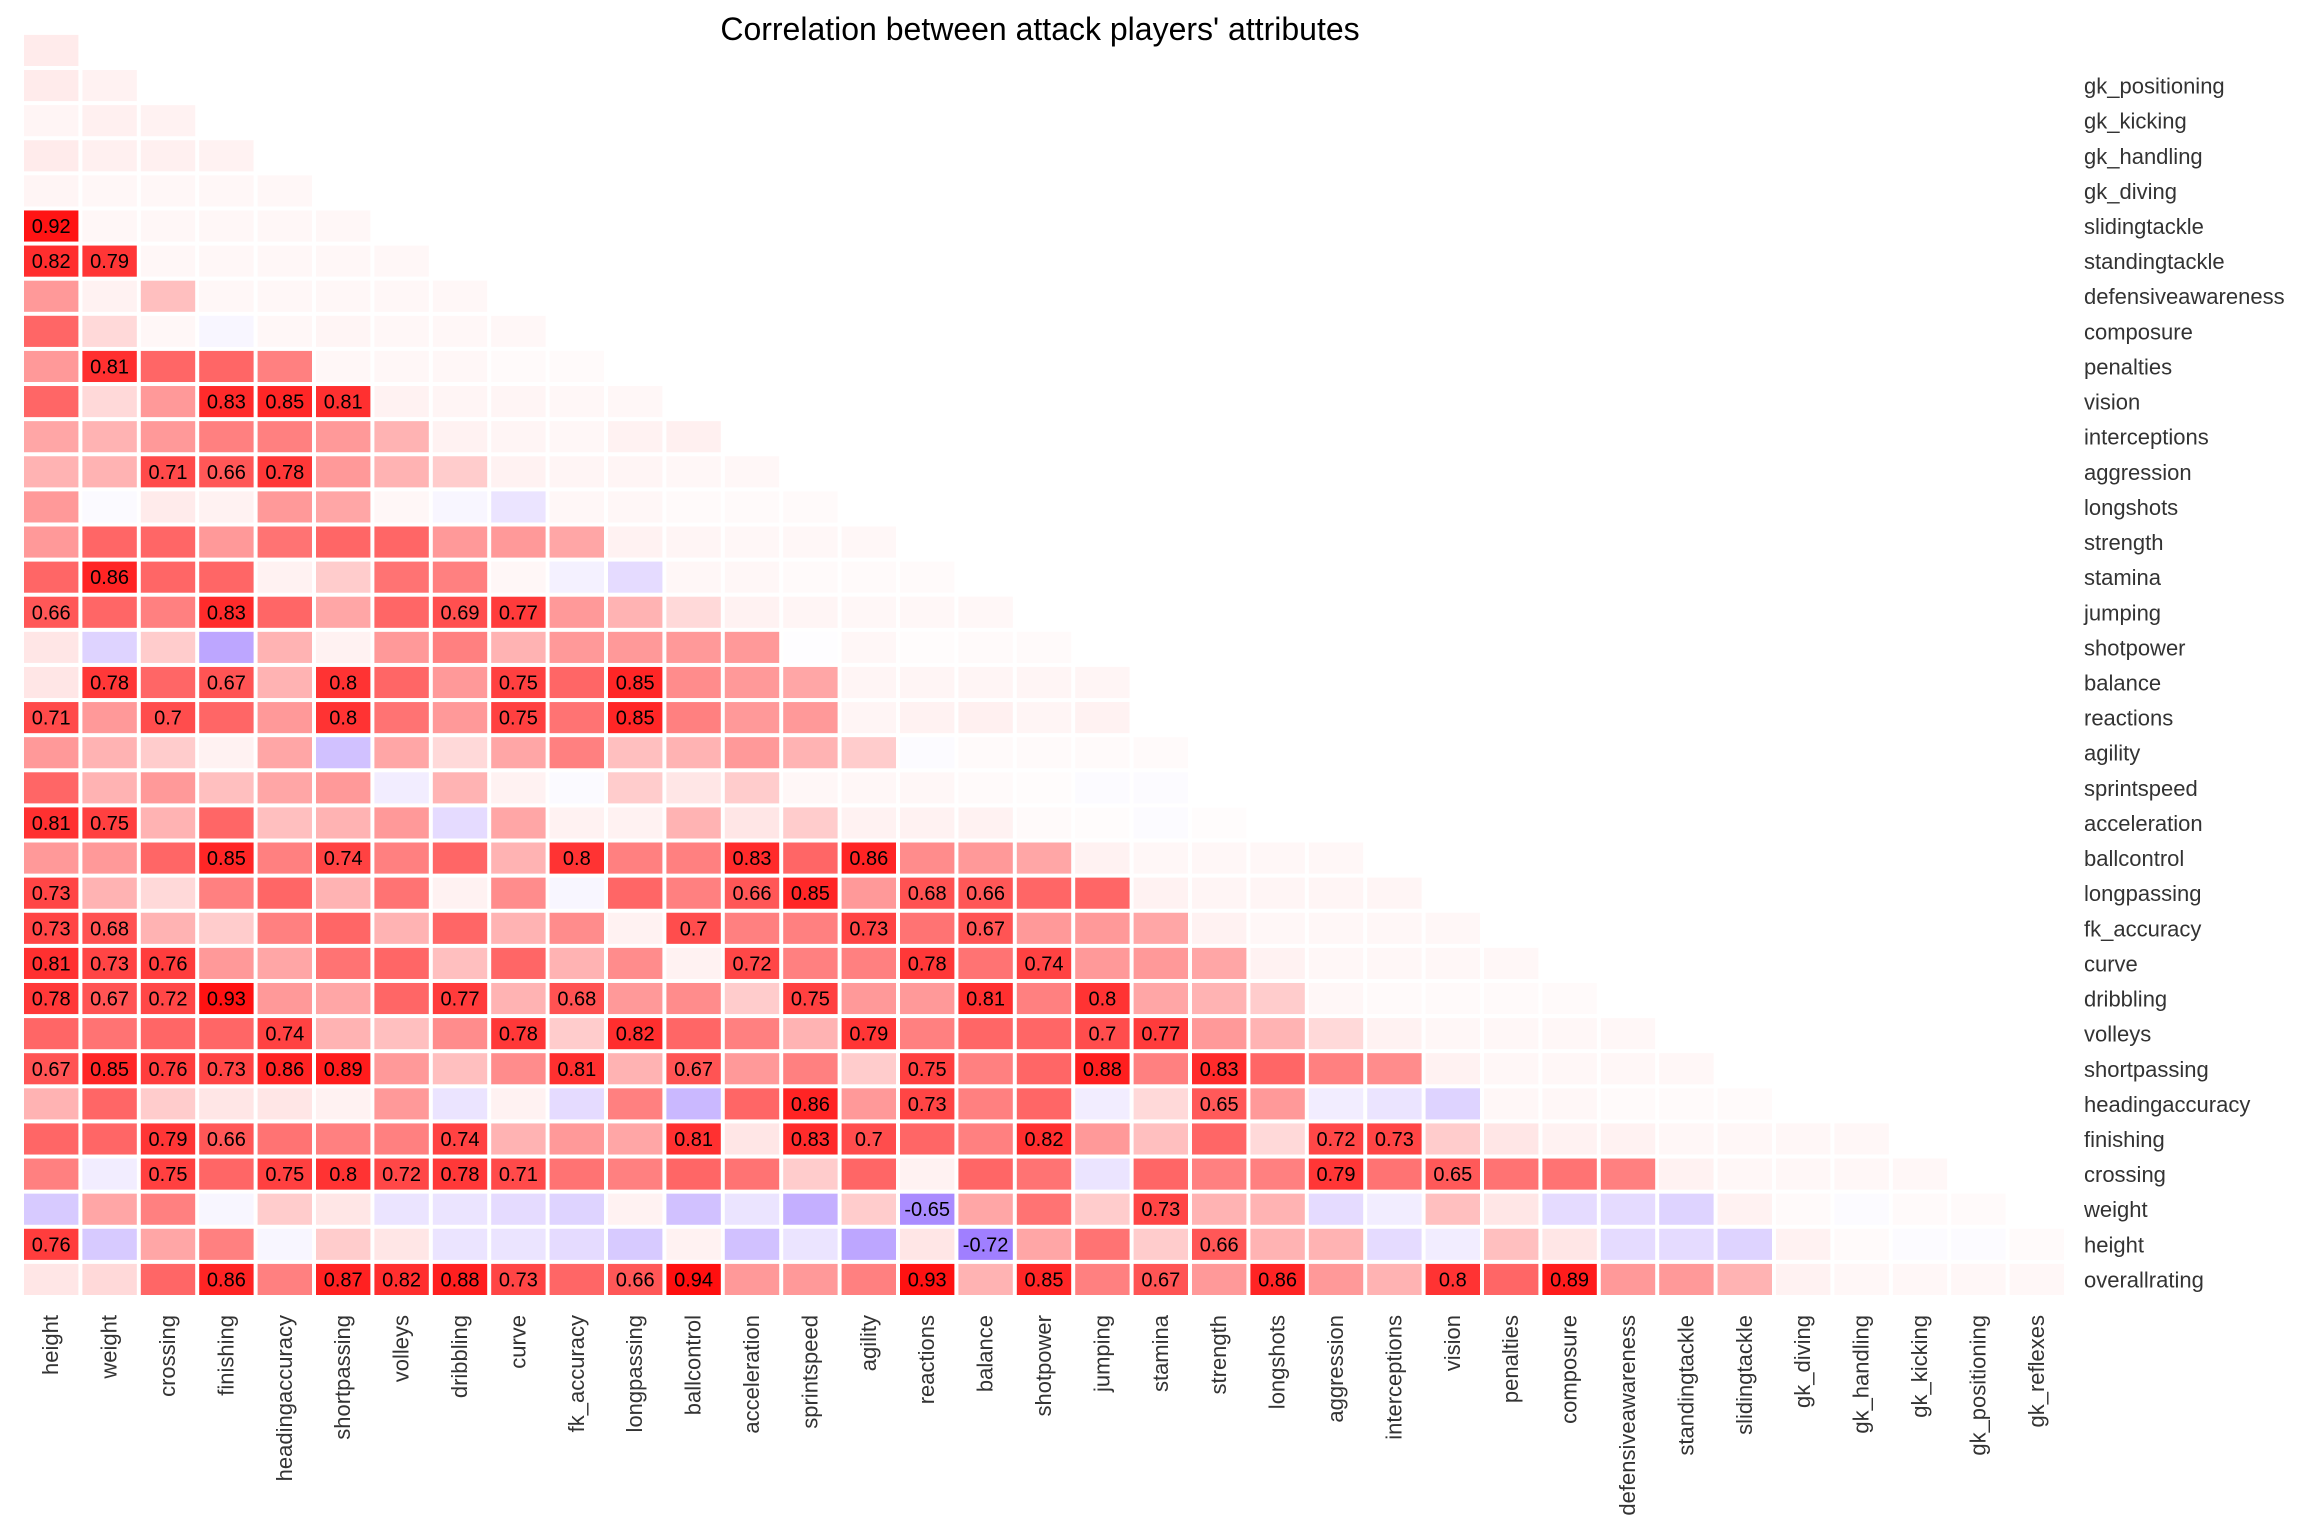  Describe the element at coordinates (518, 823) in the screenshot. I see `heatmap-cell-acceleration-curve` at that location.